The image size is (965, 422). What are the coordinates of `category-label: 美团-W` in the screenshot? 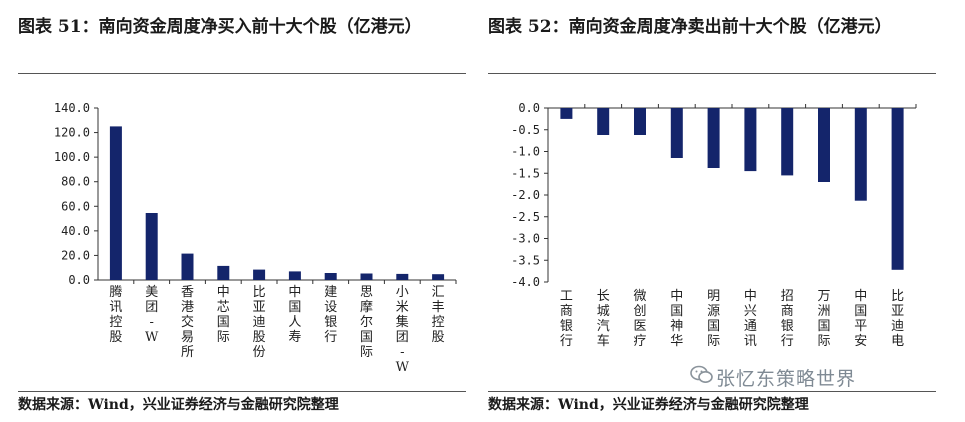 It's located at (152, 315).